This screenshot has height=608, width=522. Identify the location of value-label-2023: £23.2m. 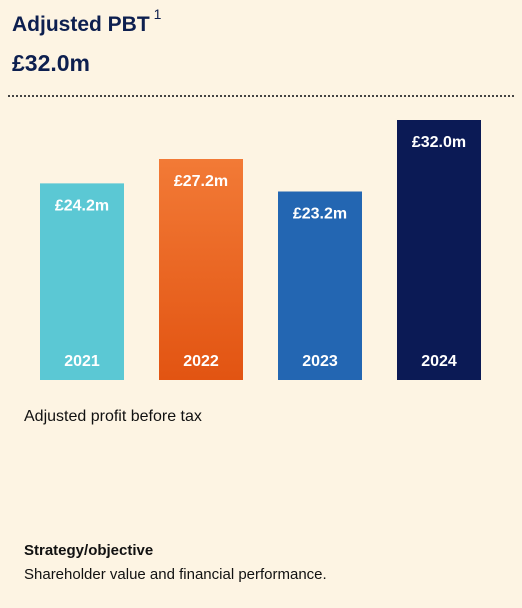
(320, 214).